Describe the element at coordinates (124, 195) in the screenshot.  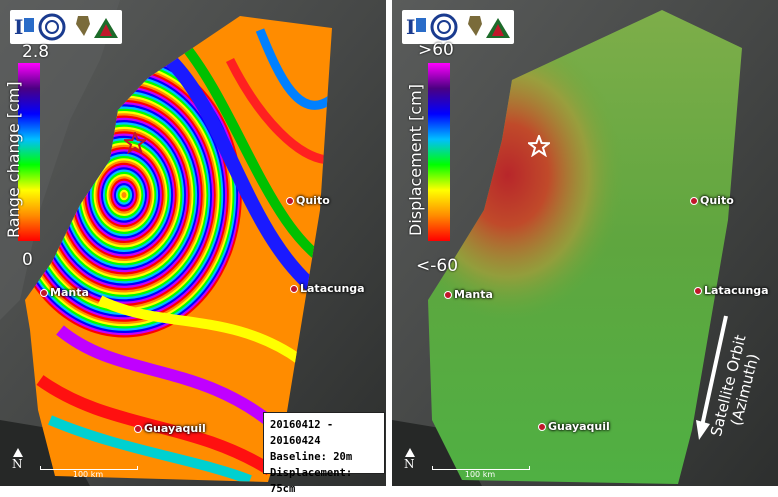
I see `fringe-ring` at that location.